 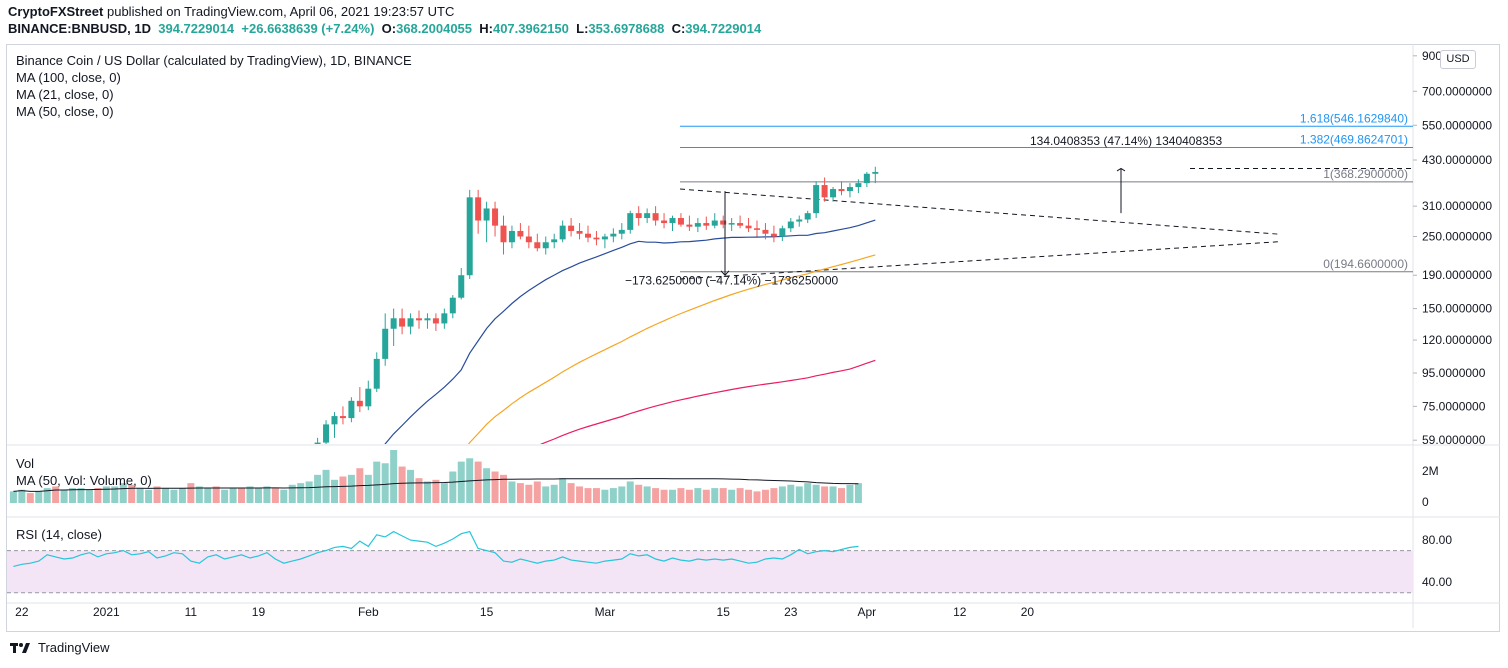 What do you see at coordinates (582, 28) in the screenshot?
I see `low-label: L:` at bounding box center [582, 28].